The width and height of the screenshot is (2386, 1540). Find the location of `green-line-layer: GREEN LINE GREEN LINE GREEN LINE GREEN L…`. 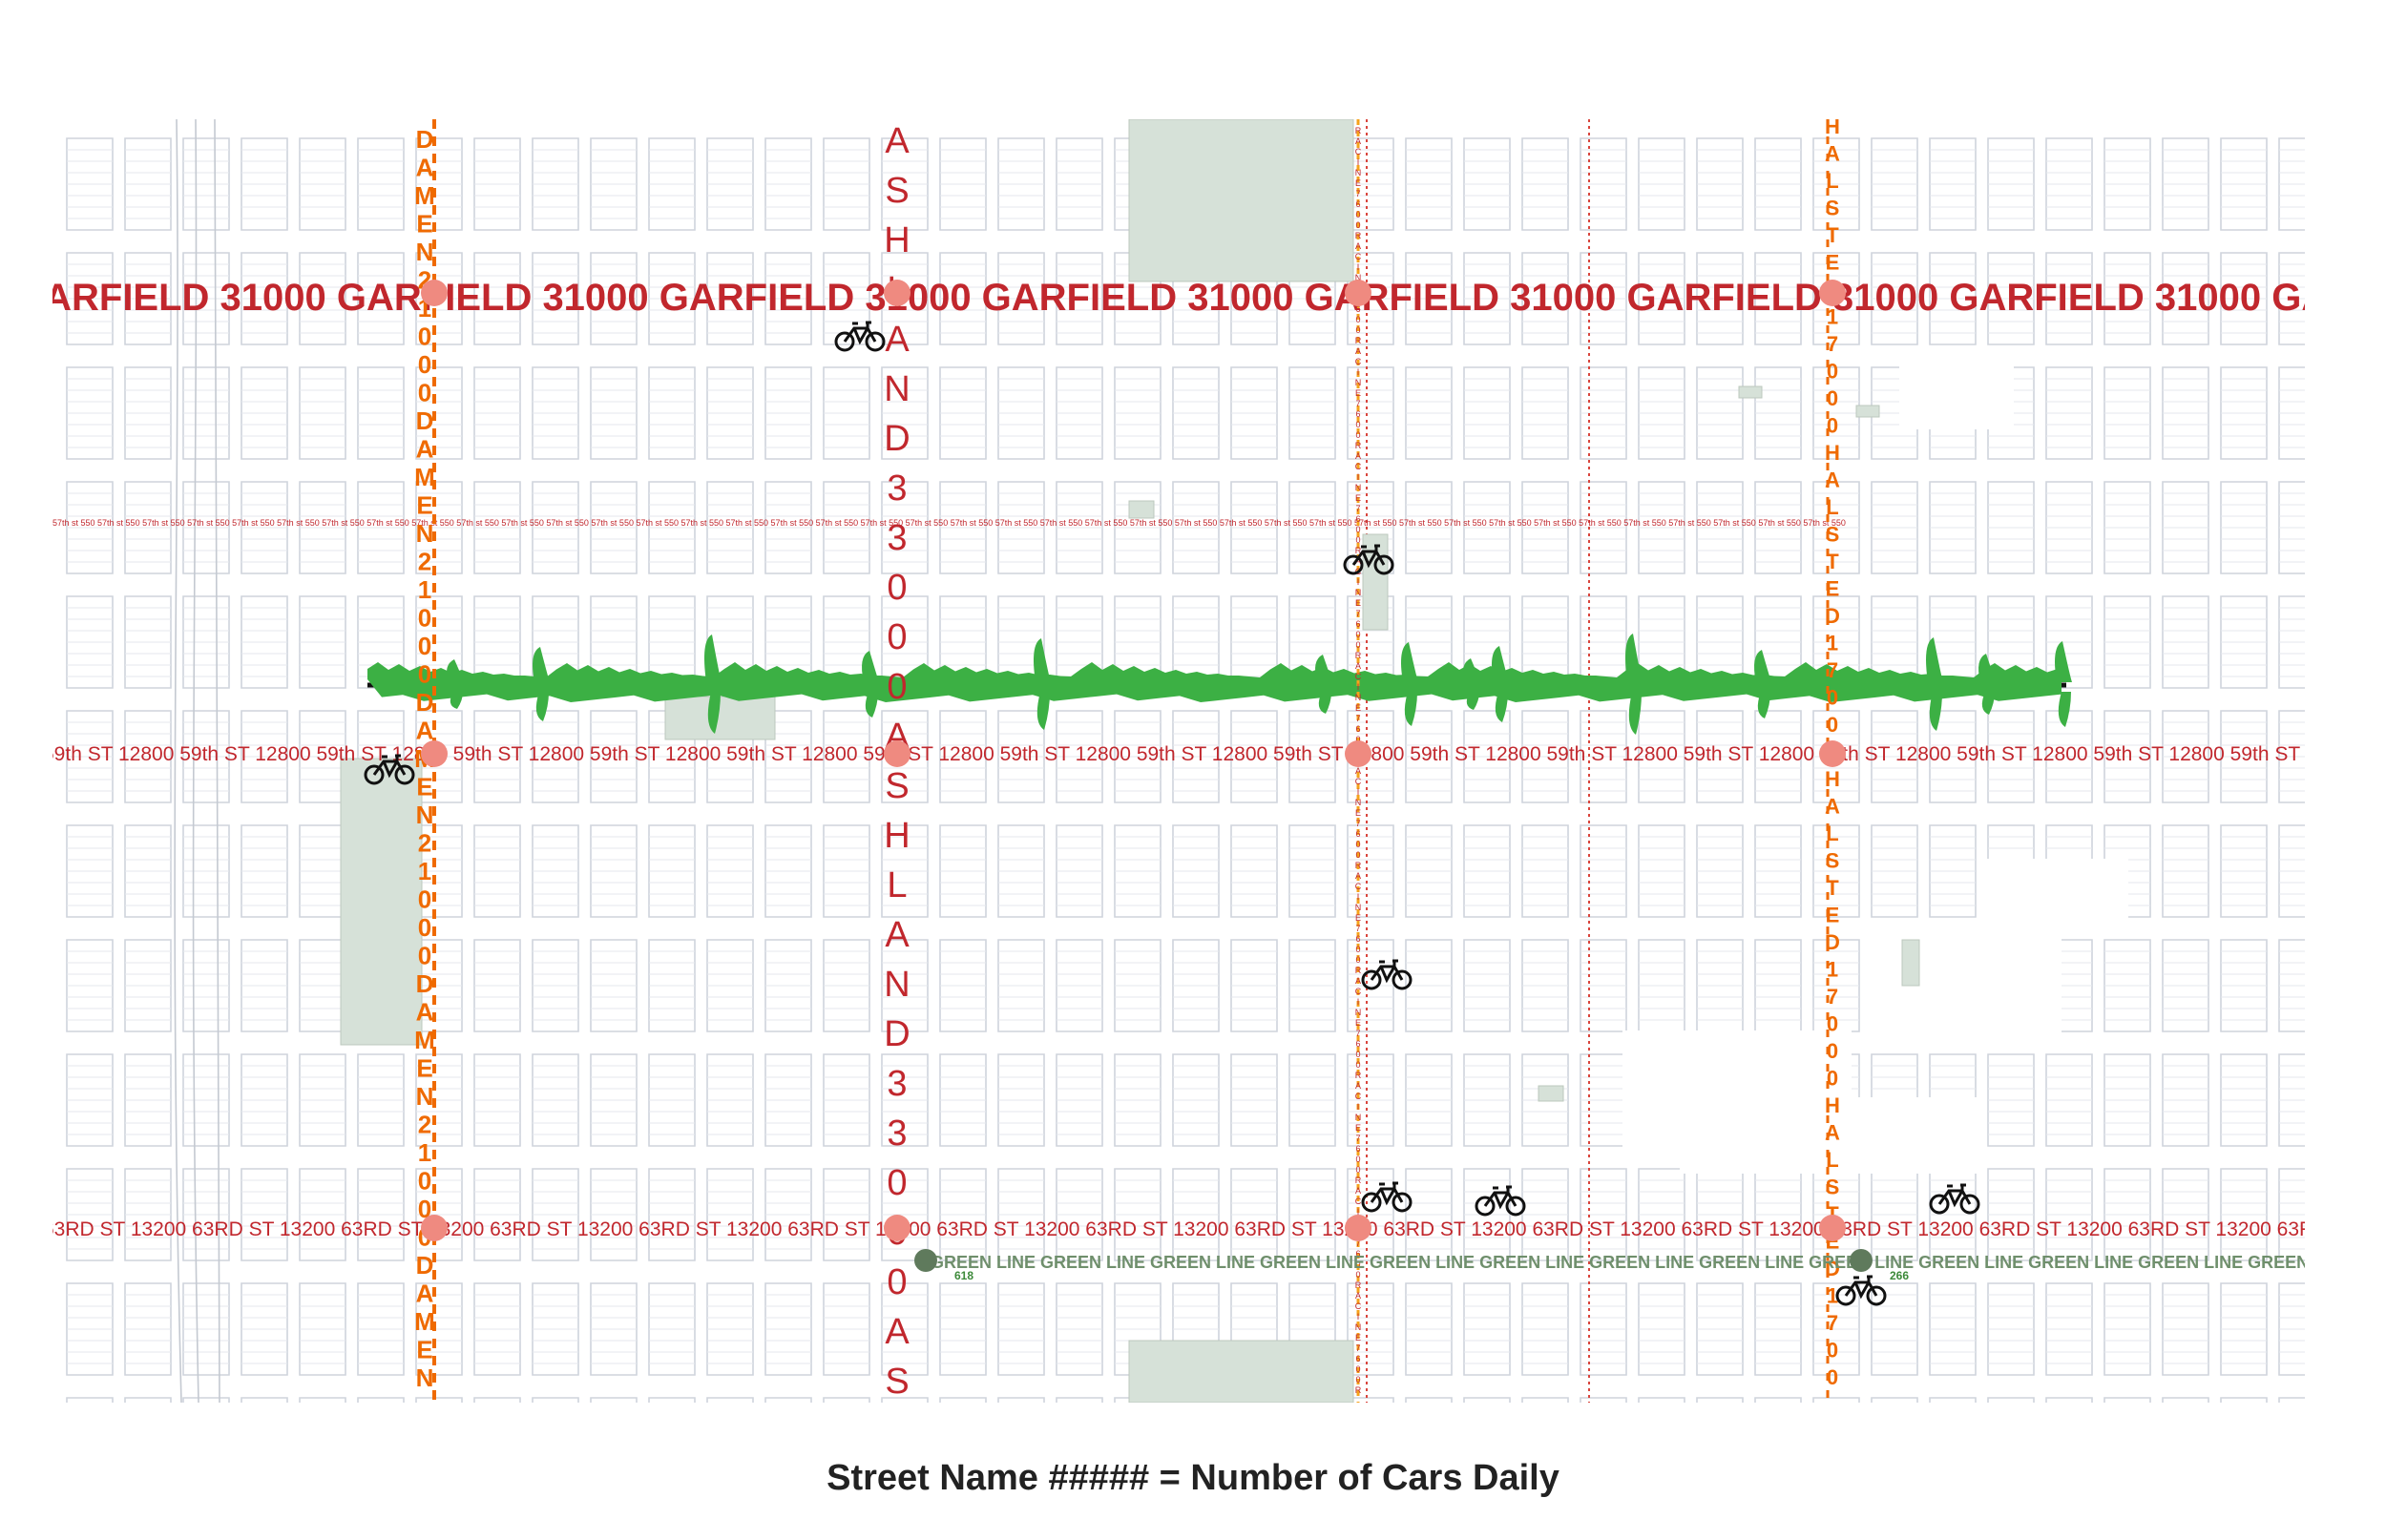

green-line-layer: GREEN LINE GREEN LINE GREEN LINE GREEN L… is located at coordinates (1610, 1265).